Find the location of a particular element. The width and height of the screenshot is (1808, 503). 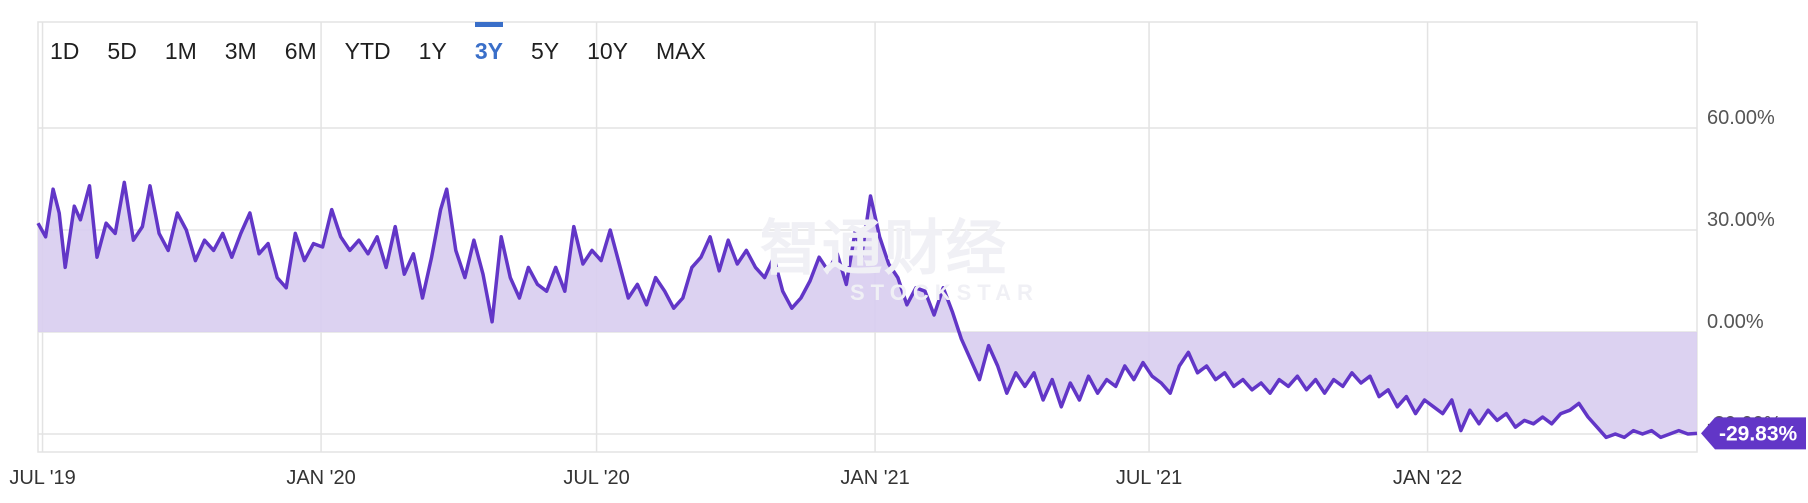

range-tab-1m: 1M is located at coordinates (181, 43).